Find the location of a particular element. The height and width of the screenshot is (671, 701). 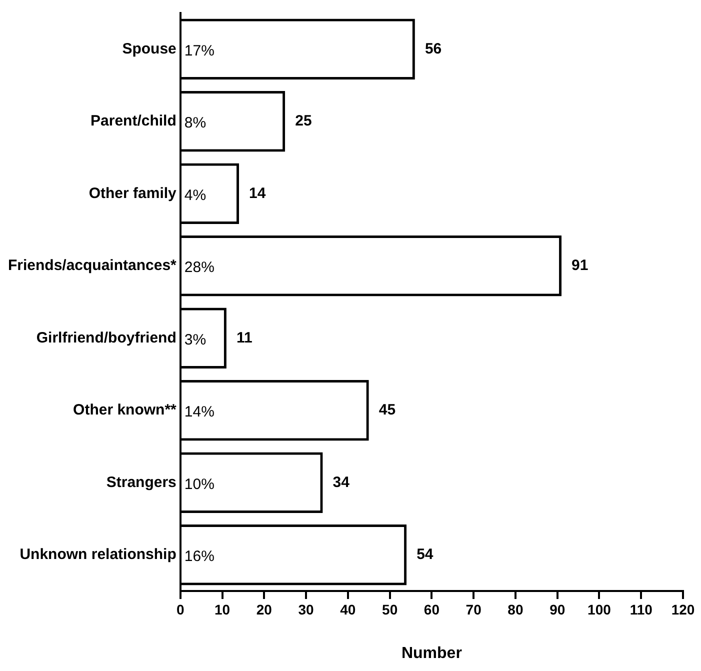

y-tick-label: Spouse is located at coordinates (149, 49).